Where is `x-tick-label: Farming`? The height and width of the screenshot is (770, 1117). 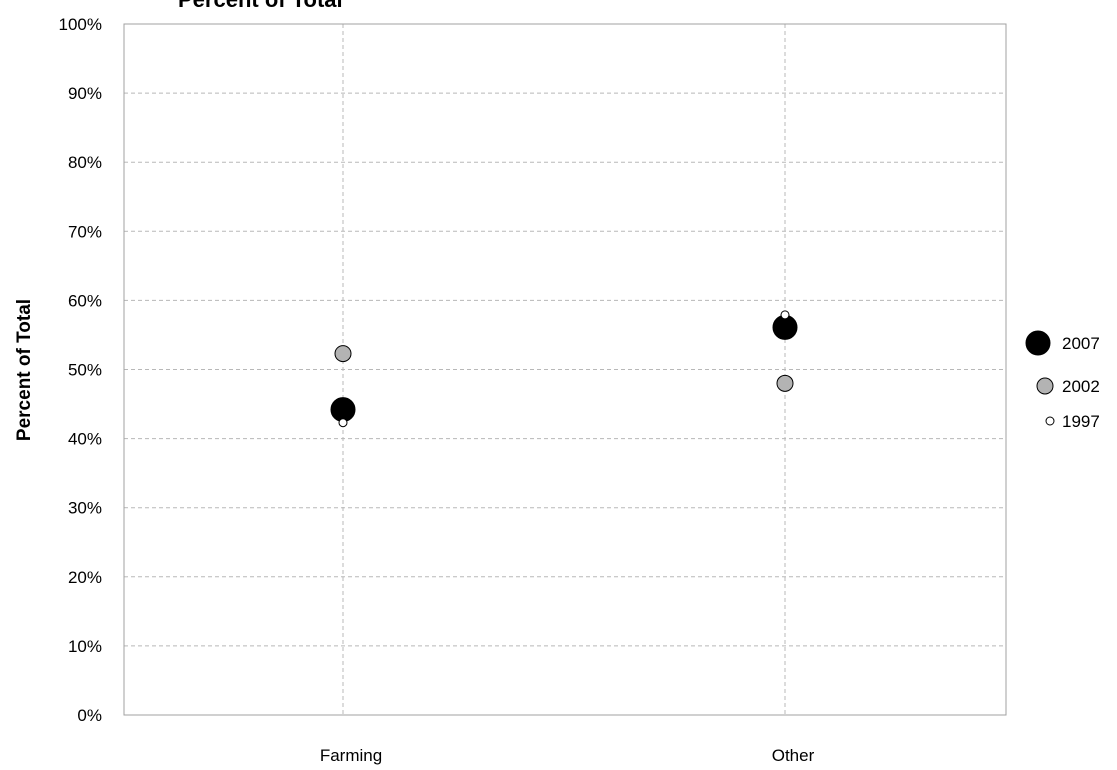 x-tick-label: Farming is located at coordinates (351, 755).